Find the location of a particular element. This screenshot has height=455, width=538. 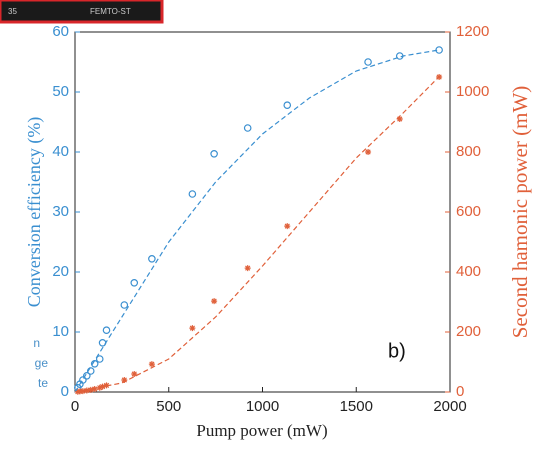

inset-image is located at coordinates (82, 12).